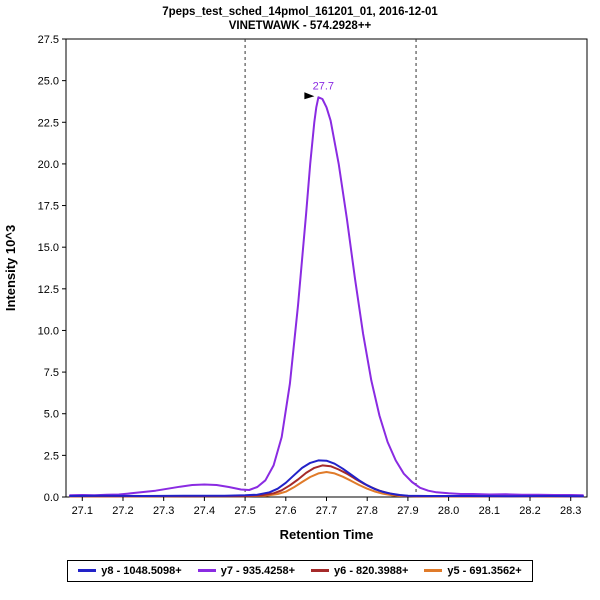 This screenshot has height=600, width=600. I want to click on x-tick-label: 27.4, so click(204, 511).